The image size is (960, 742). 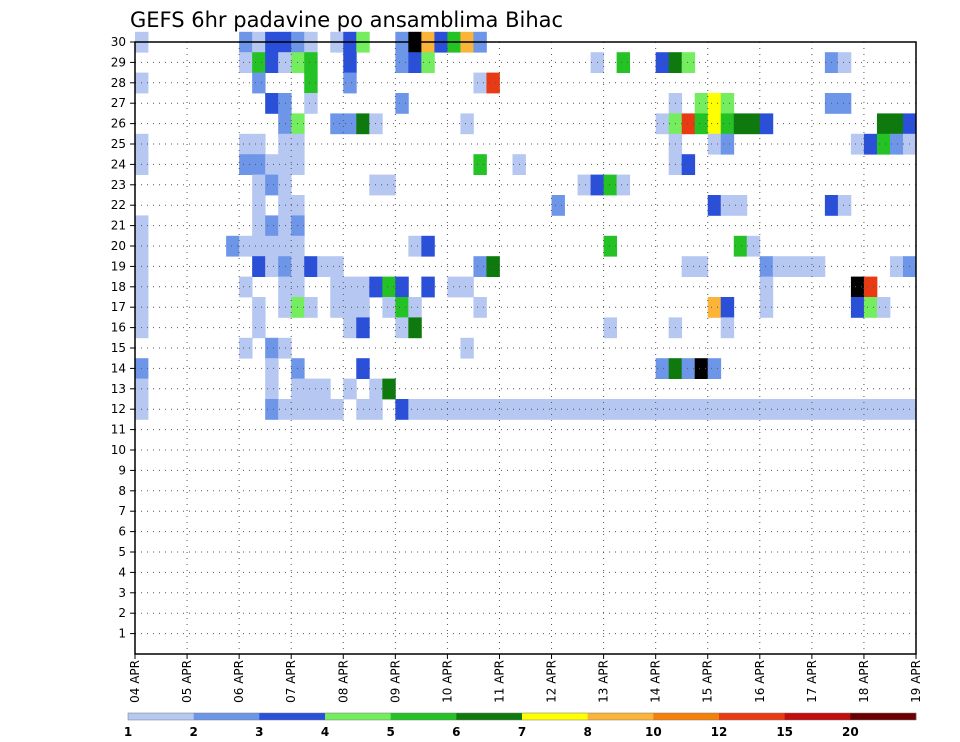 What do you see at coordinates (604, 681) in the screenshot?
I see `x-tick-label: 13 APR` at bounding box center [604, 681].